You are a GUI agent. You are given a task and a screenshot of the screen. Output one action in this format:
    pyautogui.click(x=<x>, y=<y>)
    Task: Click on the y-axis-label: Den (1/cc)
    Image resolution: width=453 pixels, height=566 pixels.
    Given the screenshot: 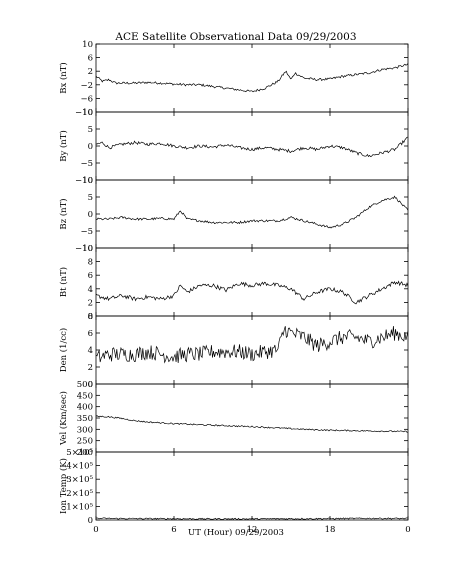 What is the action you would take?
    pyautogui.click(x=63, y=350)
    